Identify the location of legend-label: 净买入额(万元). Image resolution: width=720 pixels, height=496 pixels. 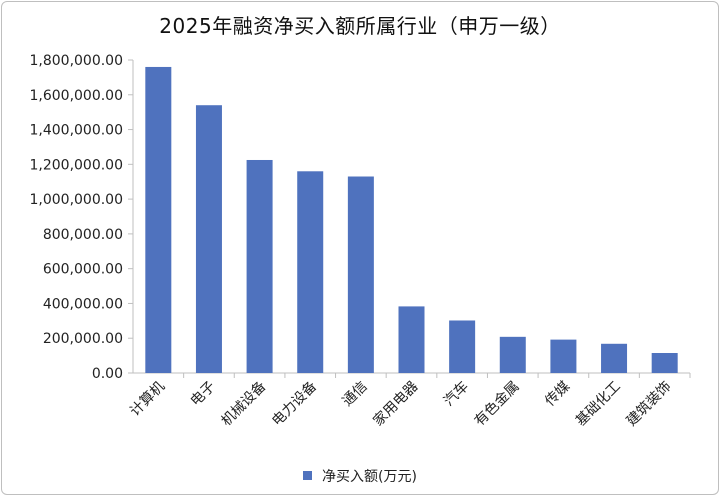
(369, 477).